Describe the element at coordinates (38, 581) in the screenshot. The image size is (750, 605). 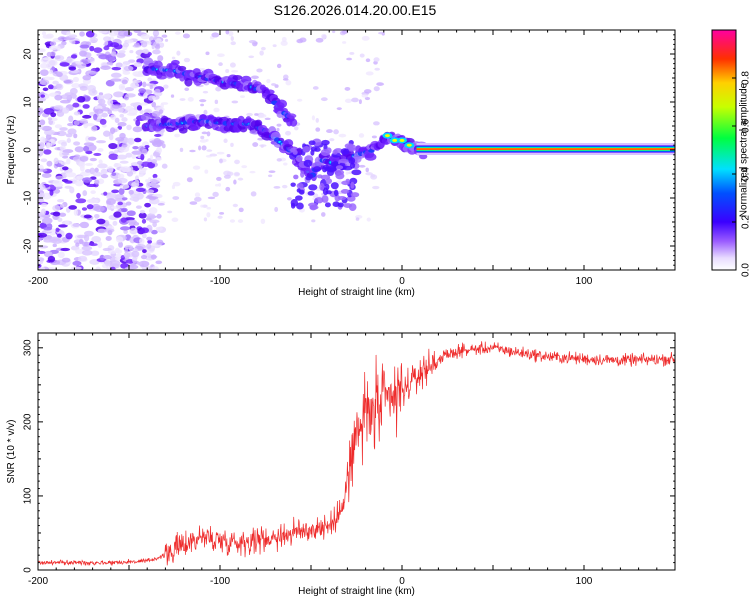
I see `x-tick-label: -200` at that location.